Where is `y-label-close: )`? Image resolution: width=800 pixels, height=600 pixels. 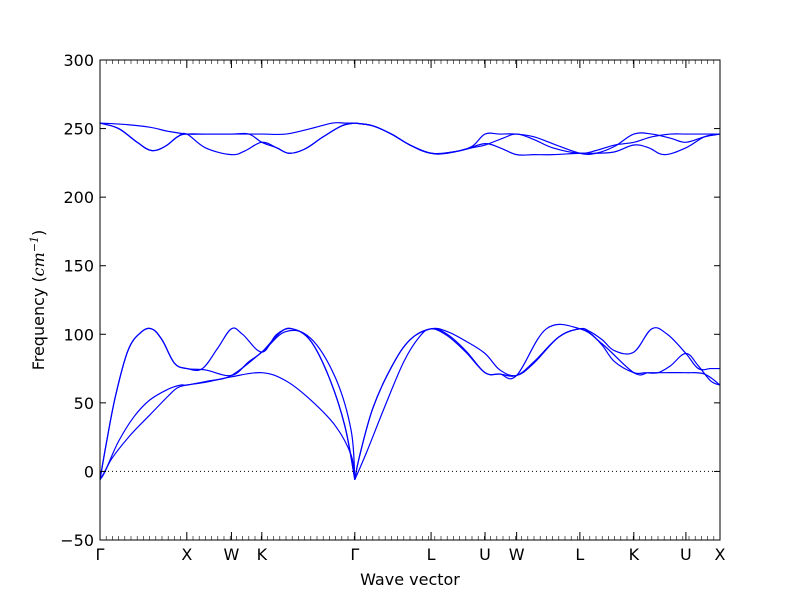 y-label-close: ) is located at coordinates (38, 233).